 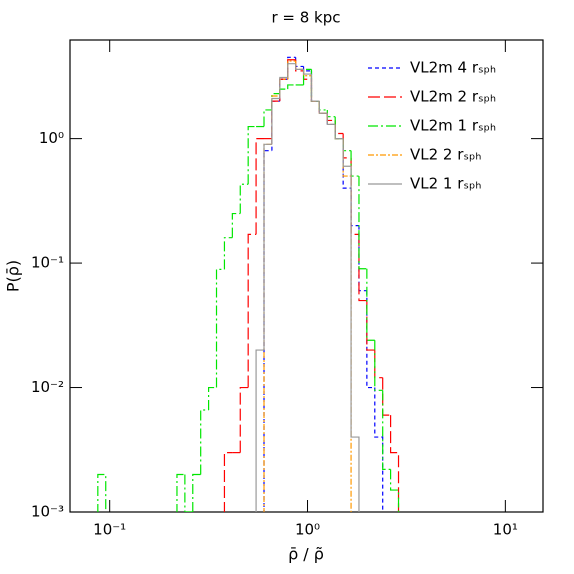 What do you see at coordinates (446, 155) in the screenshot?
I see `legend-label: VL2 2 rₛₚₕ` at bounding box center [446, 155].